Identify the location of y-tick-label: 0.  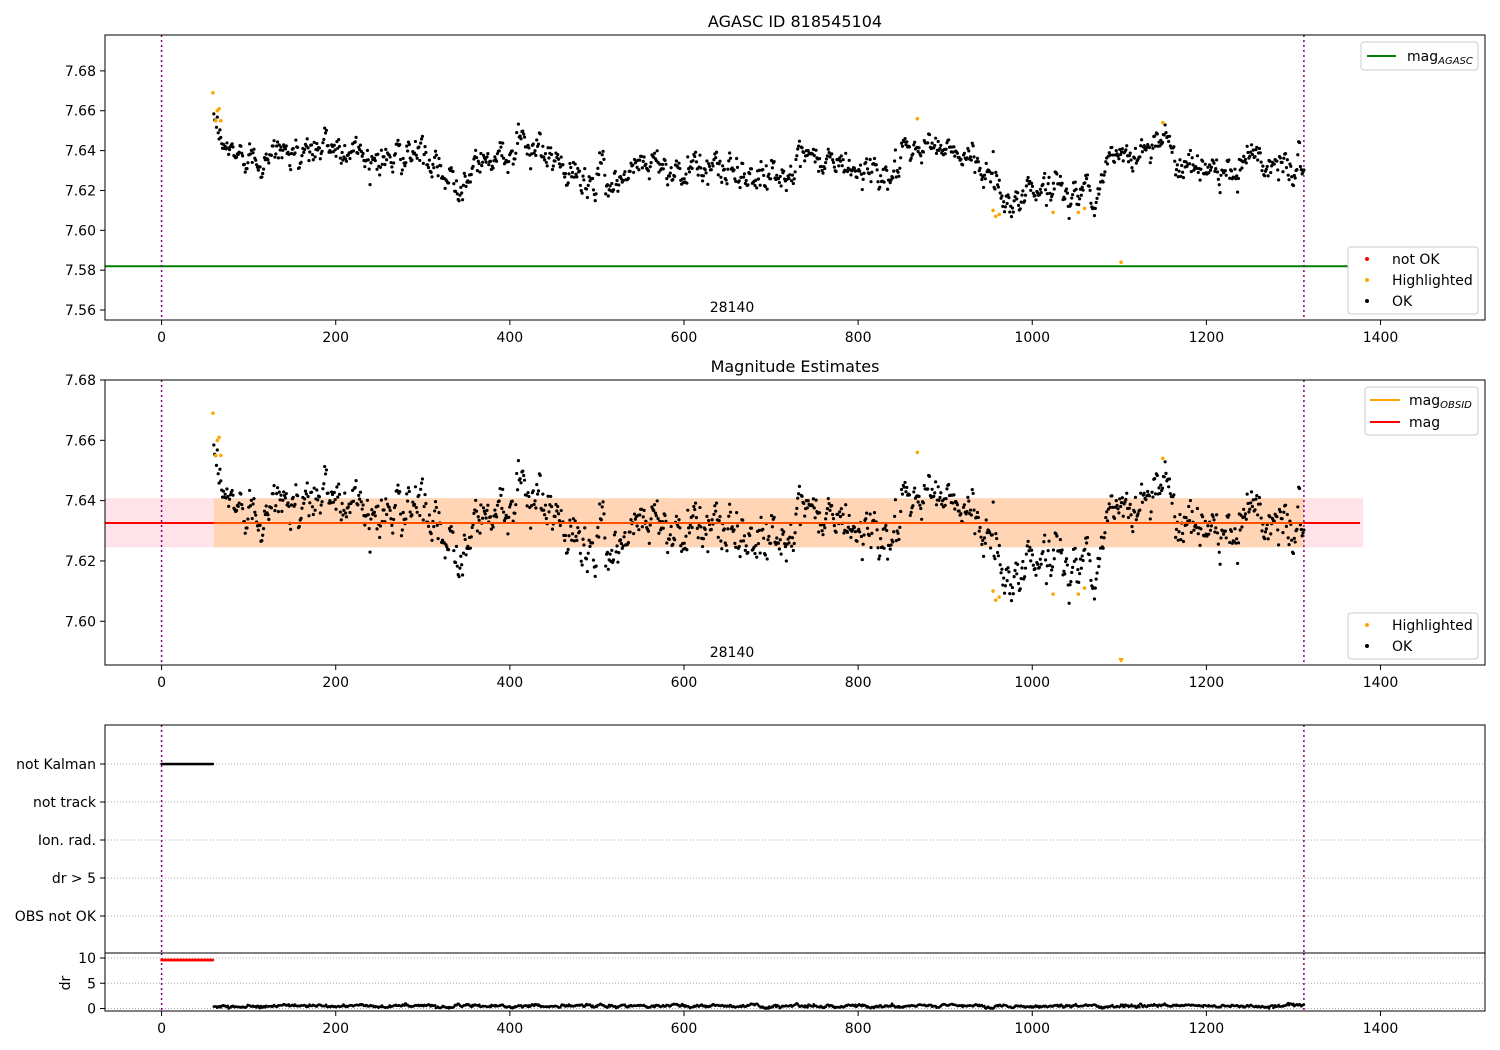
(91, 1009).